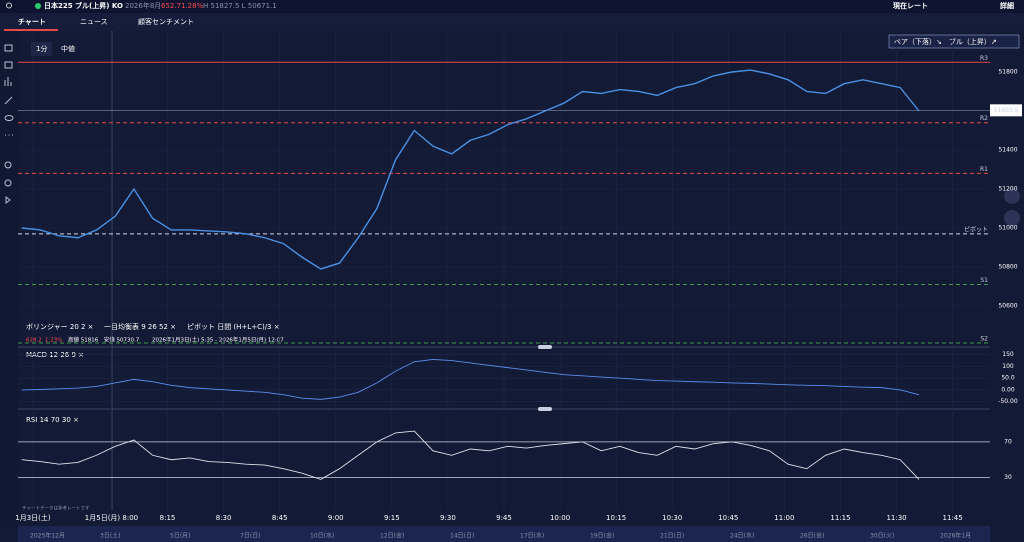 The height and width of the screenshot is (542, 1024). Describe the element at coordinates (560, 518) in the screenshot. I see `x-tick-label: 10:00` at that location.